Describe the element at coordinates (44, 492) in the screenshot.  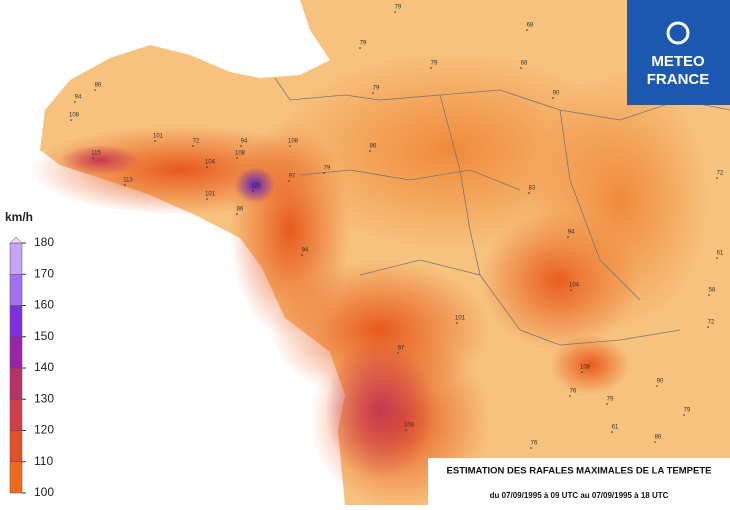
I see `colorbar-label: 100` at that location.